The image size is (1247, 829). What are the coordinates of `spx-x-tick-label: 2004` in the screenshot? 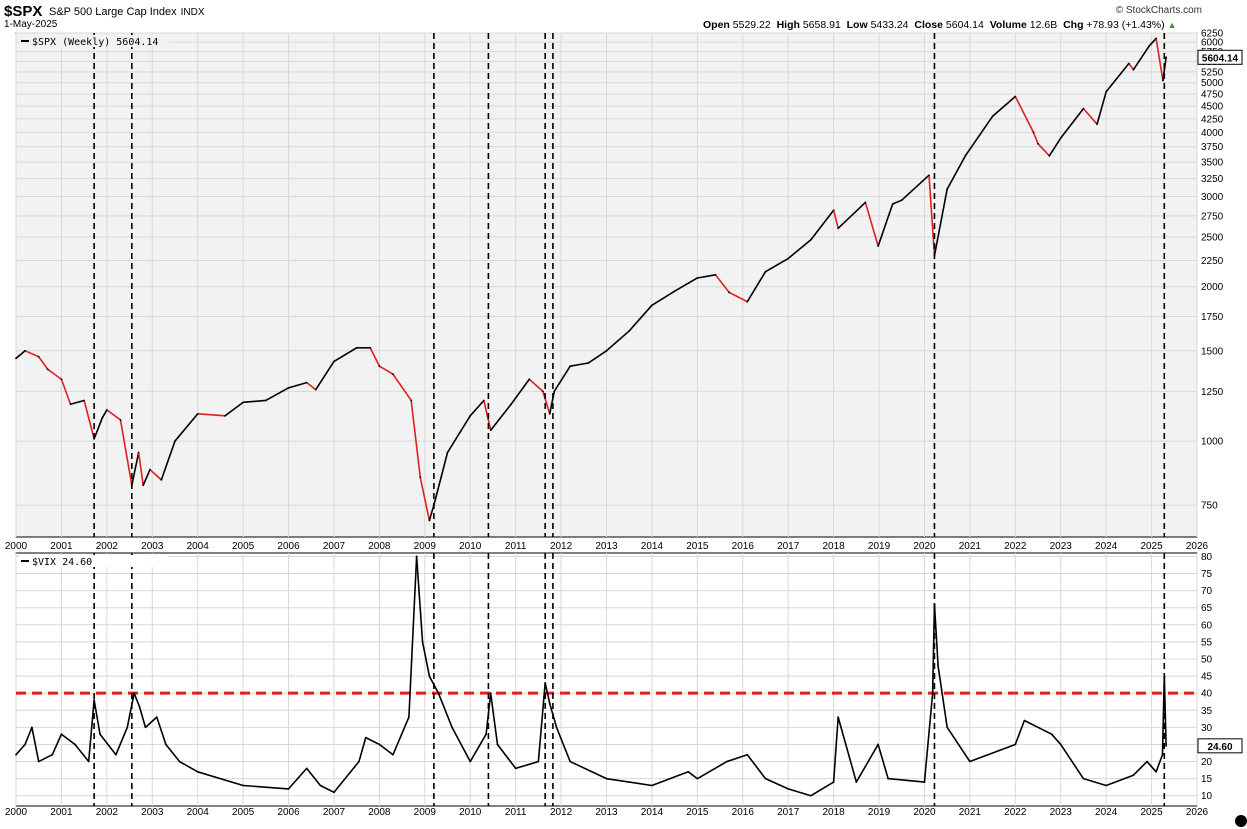 It's located at (198, 546).